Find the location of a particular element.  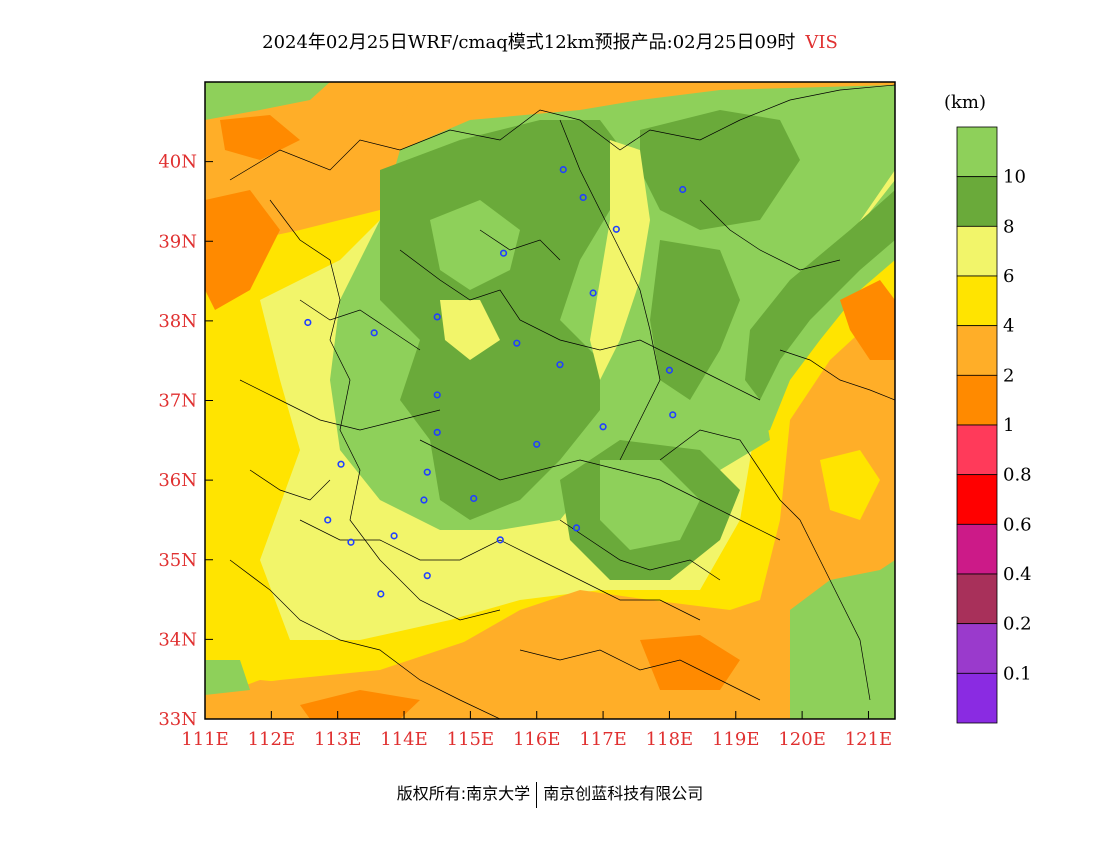

lon-tick-label: 119E is located at coordinates (736, 739).